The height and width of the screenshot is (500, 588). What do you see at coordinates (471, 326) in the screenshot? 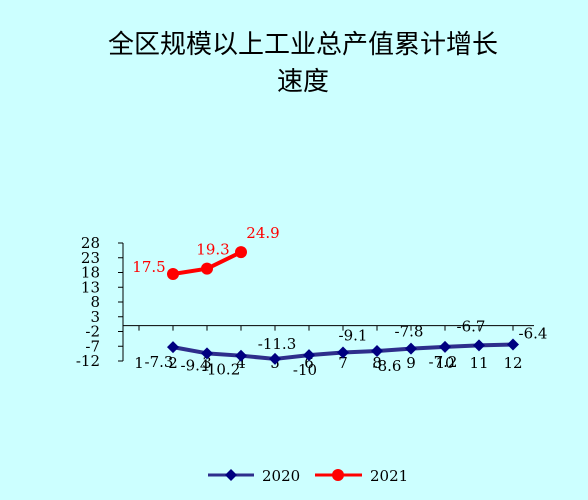
I see `data-label-2020: -6.7` at bounding box center [471, 326].